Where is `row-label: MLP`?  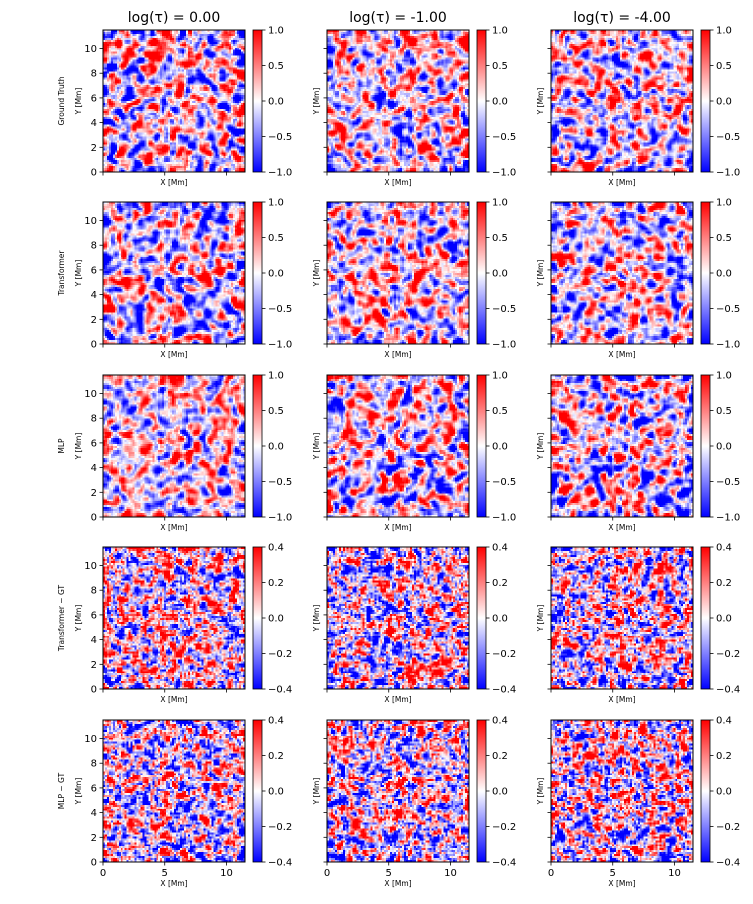
row-label: MLP is located at coordinates (61, 446).